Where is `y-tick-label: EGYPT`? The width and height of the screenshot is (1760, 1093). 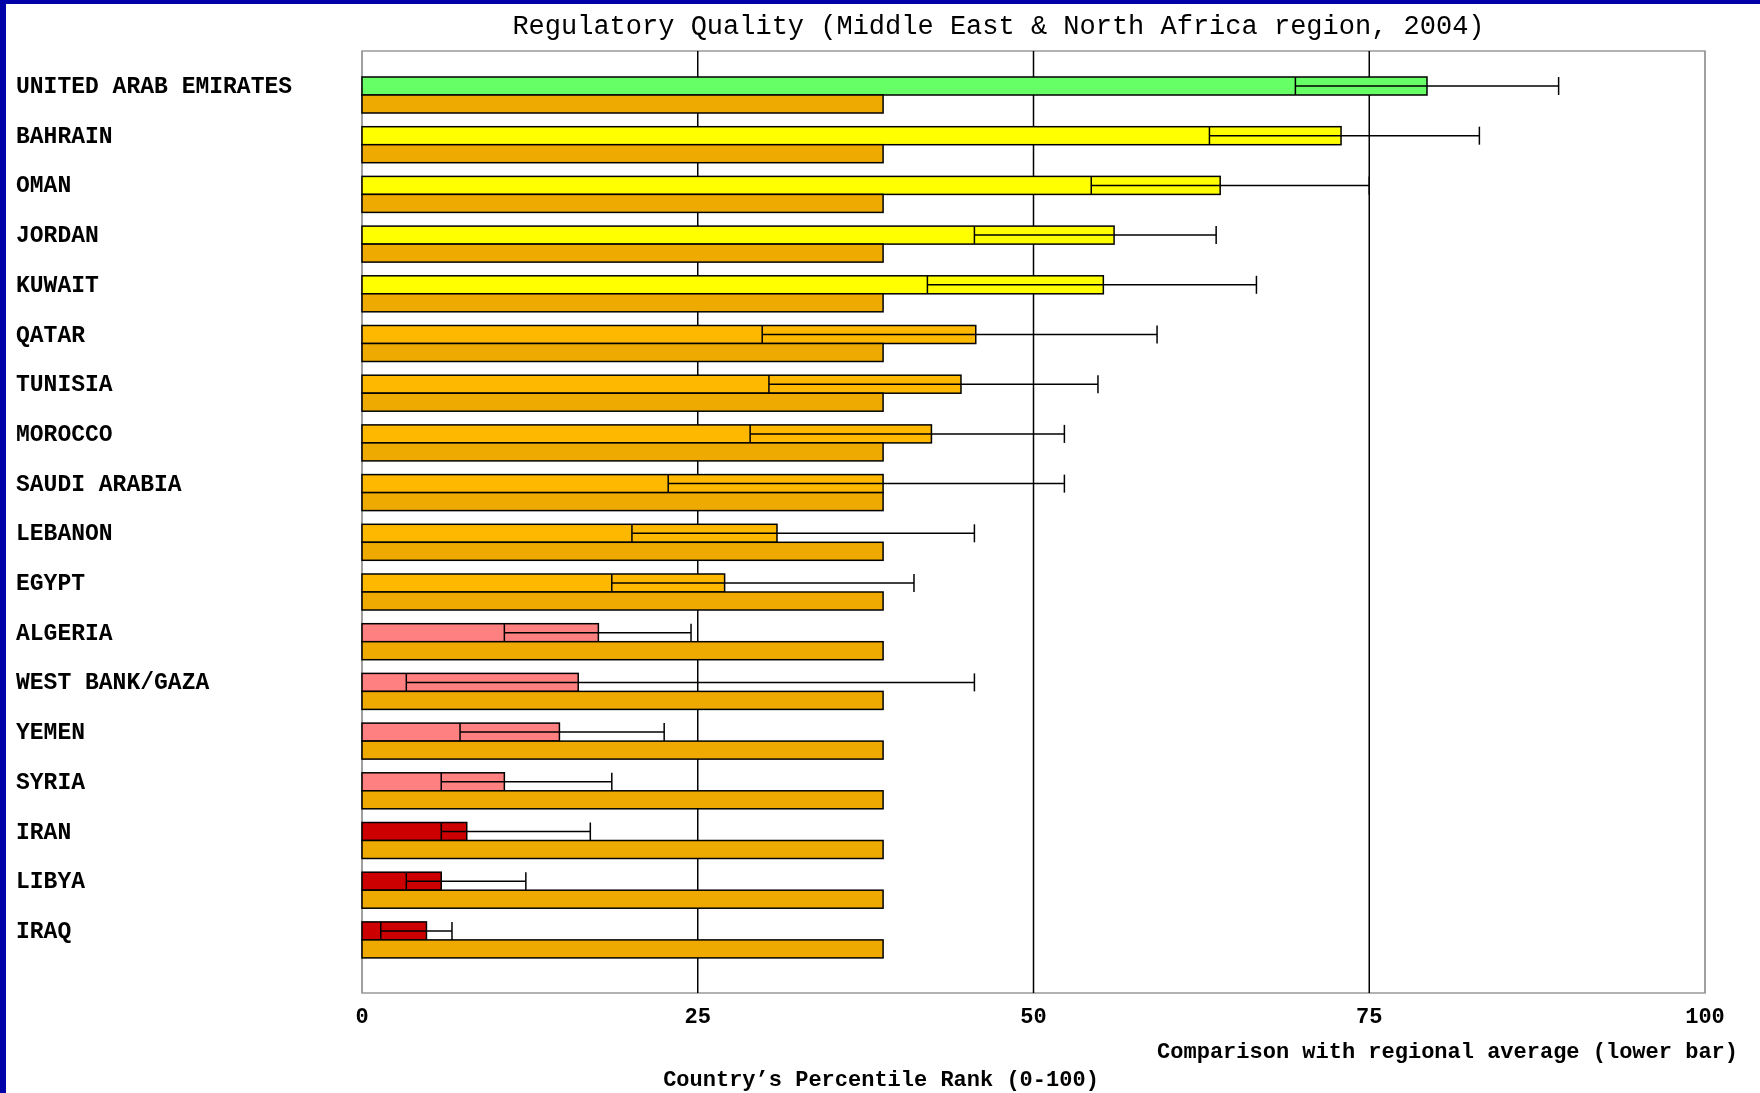
y-tick-label: EGYPT is located at coordinates (51, 584).